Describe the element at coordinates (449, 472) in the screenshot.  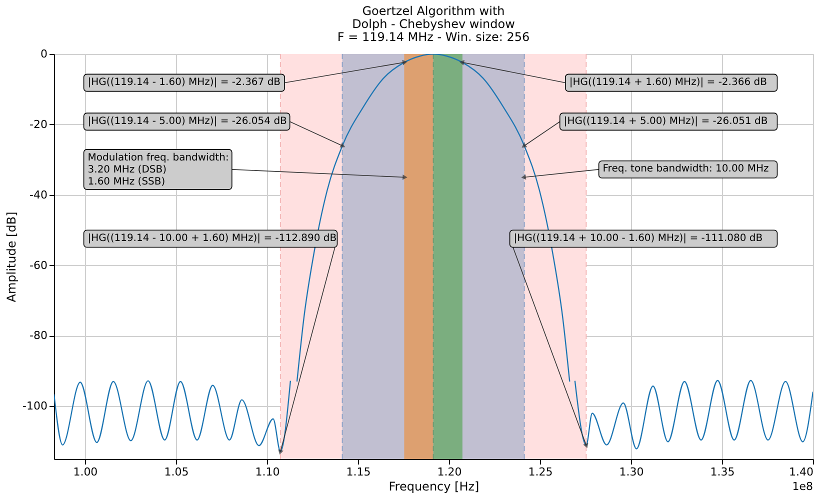
I see `x-tick-label: 1.20` at that location.